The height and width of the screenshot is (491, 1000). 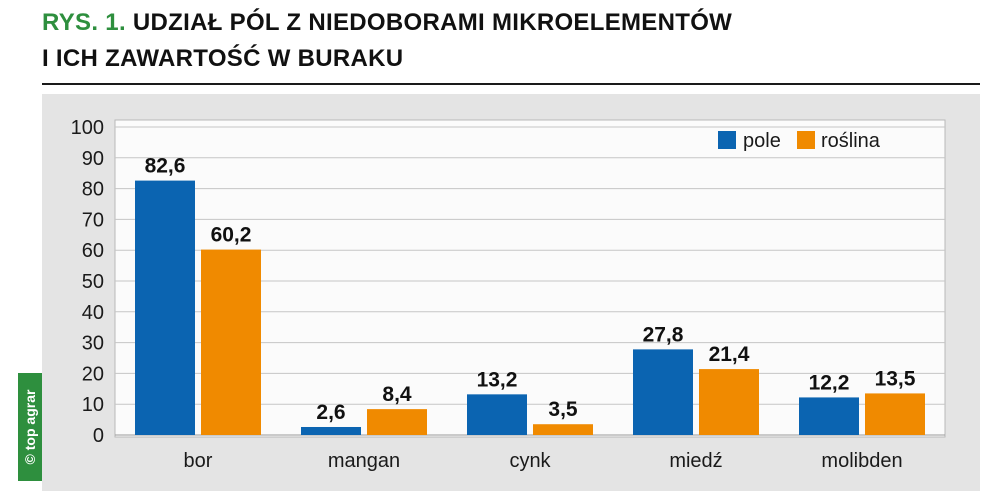 I want to click on y-axis-tick-labels: 0 10 20 30 40 50 60 70 80 90 100, so click(x=87, y=282).